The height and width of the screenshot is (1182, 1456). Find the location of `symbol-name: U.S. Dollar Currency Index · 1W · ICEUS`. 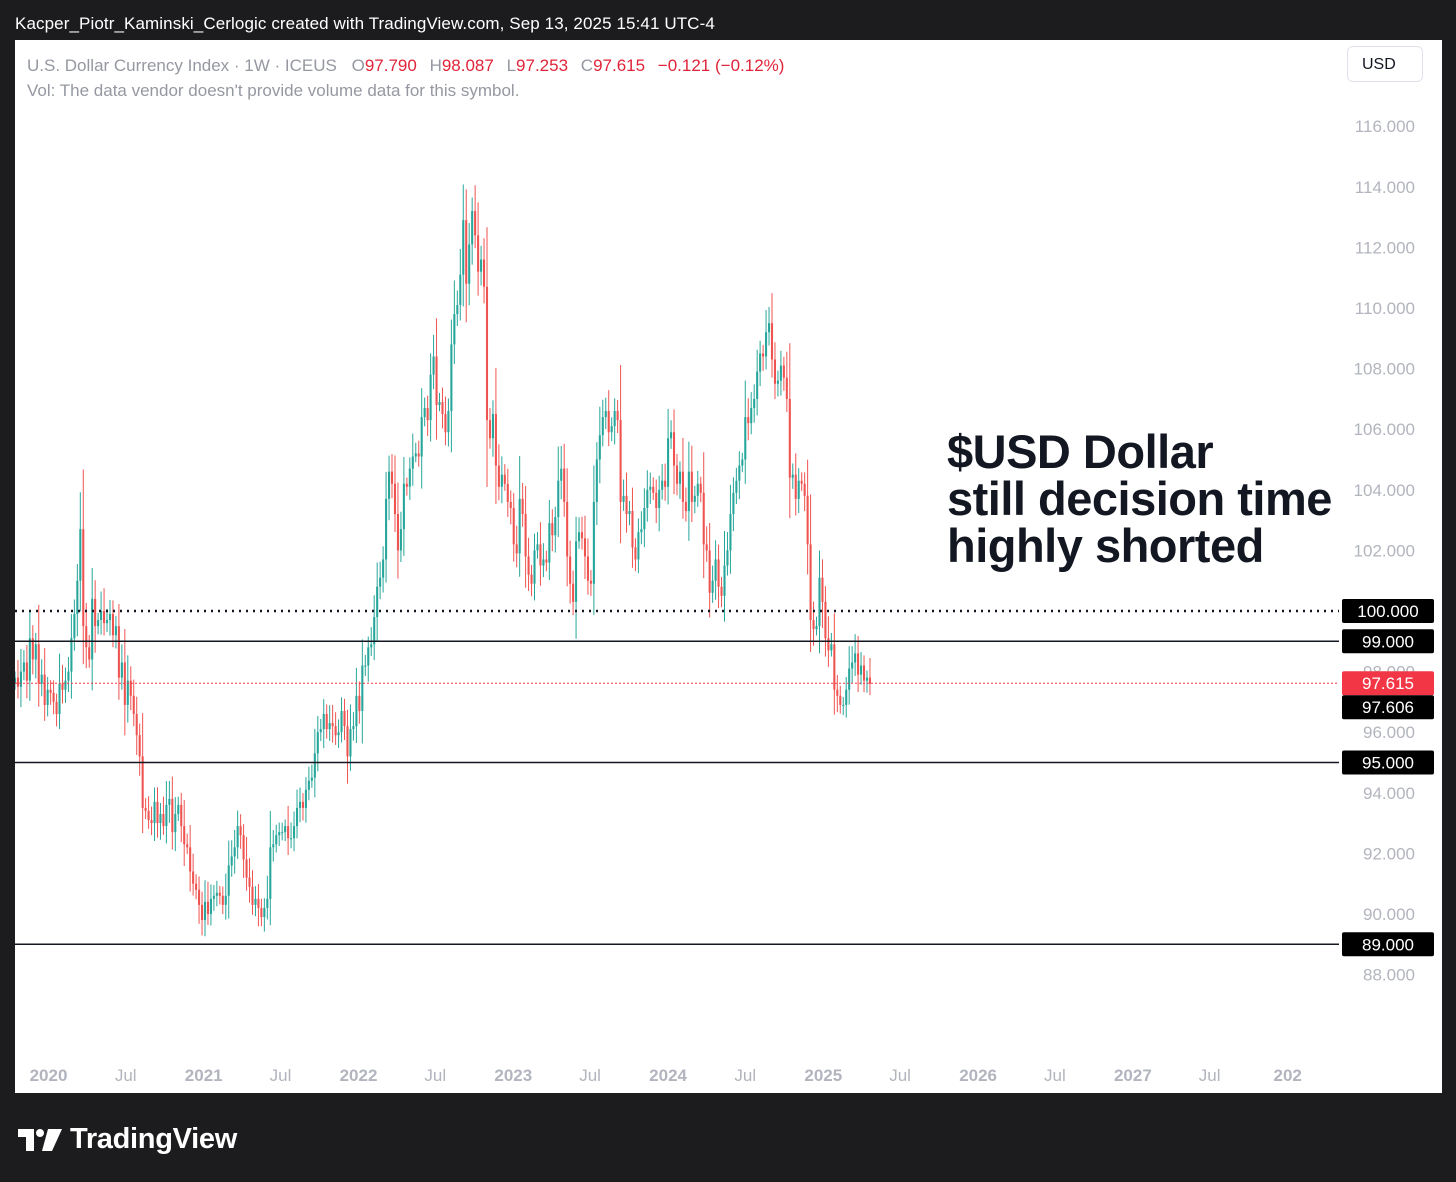

symbol-name: U.S. Dollar Currency Index · 1W · ICEUS is located at coordinates (182, 65).